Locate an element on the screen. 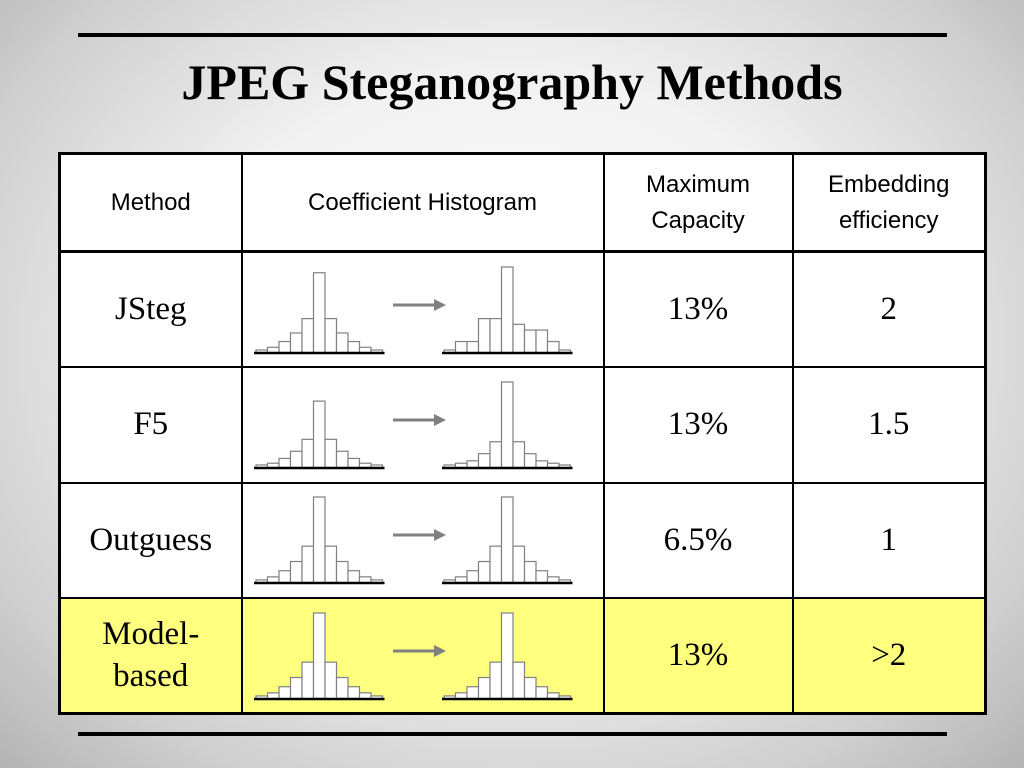 This screenshot has width=1024, height=768. method-line1: Model- is located at coordinates (151, 634).